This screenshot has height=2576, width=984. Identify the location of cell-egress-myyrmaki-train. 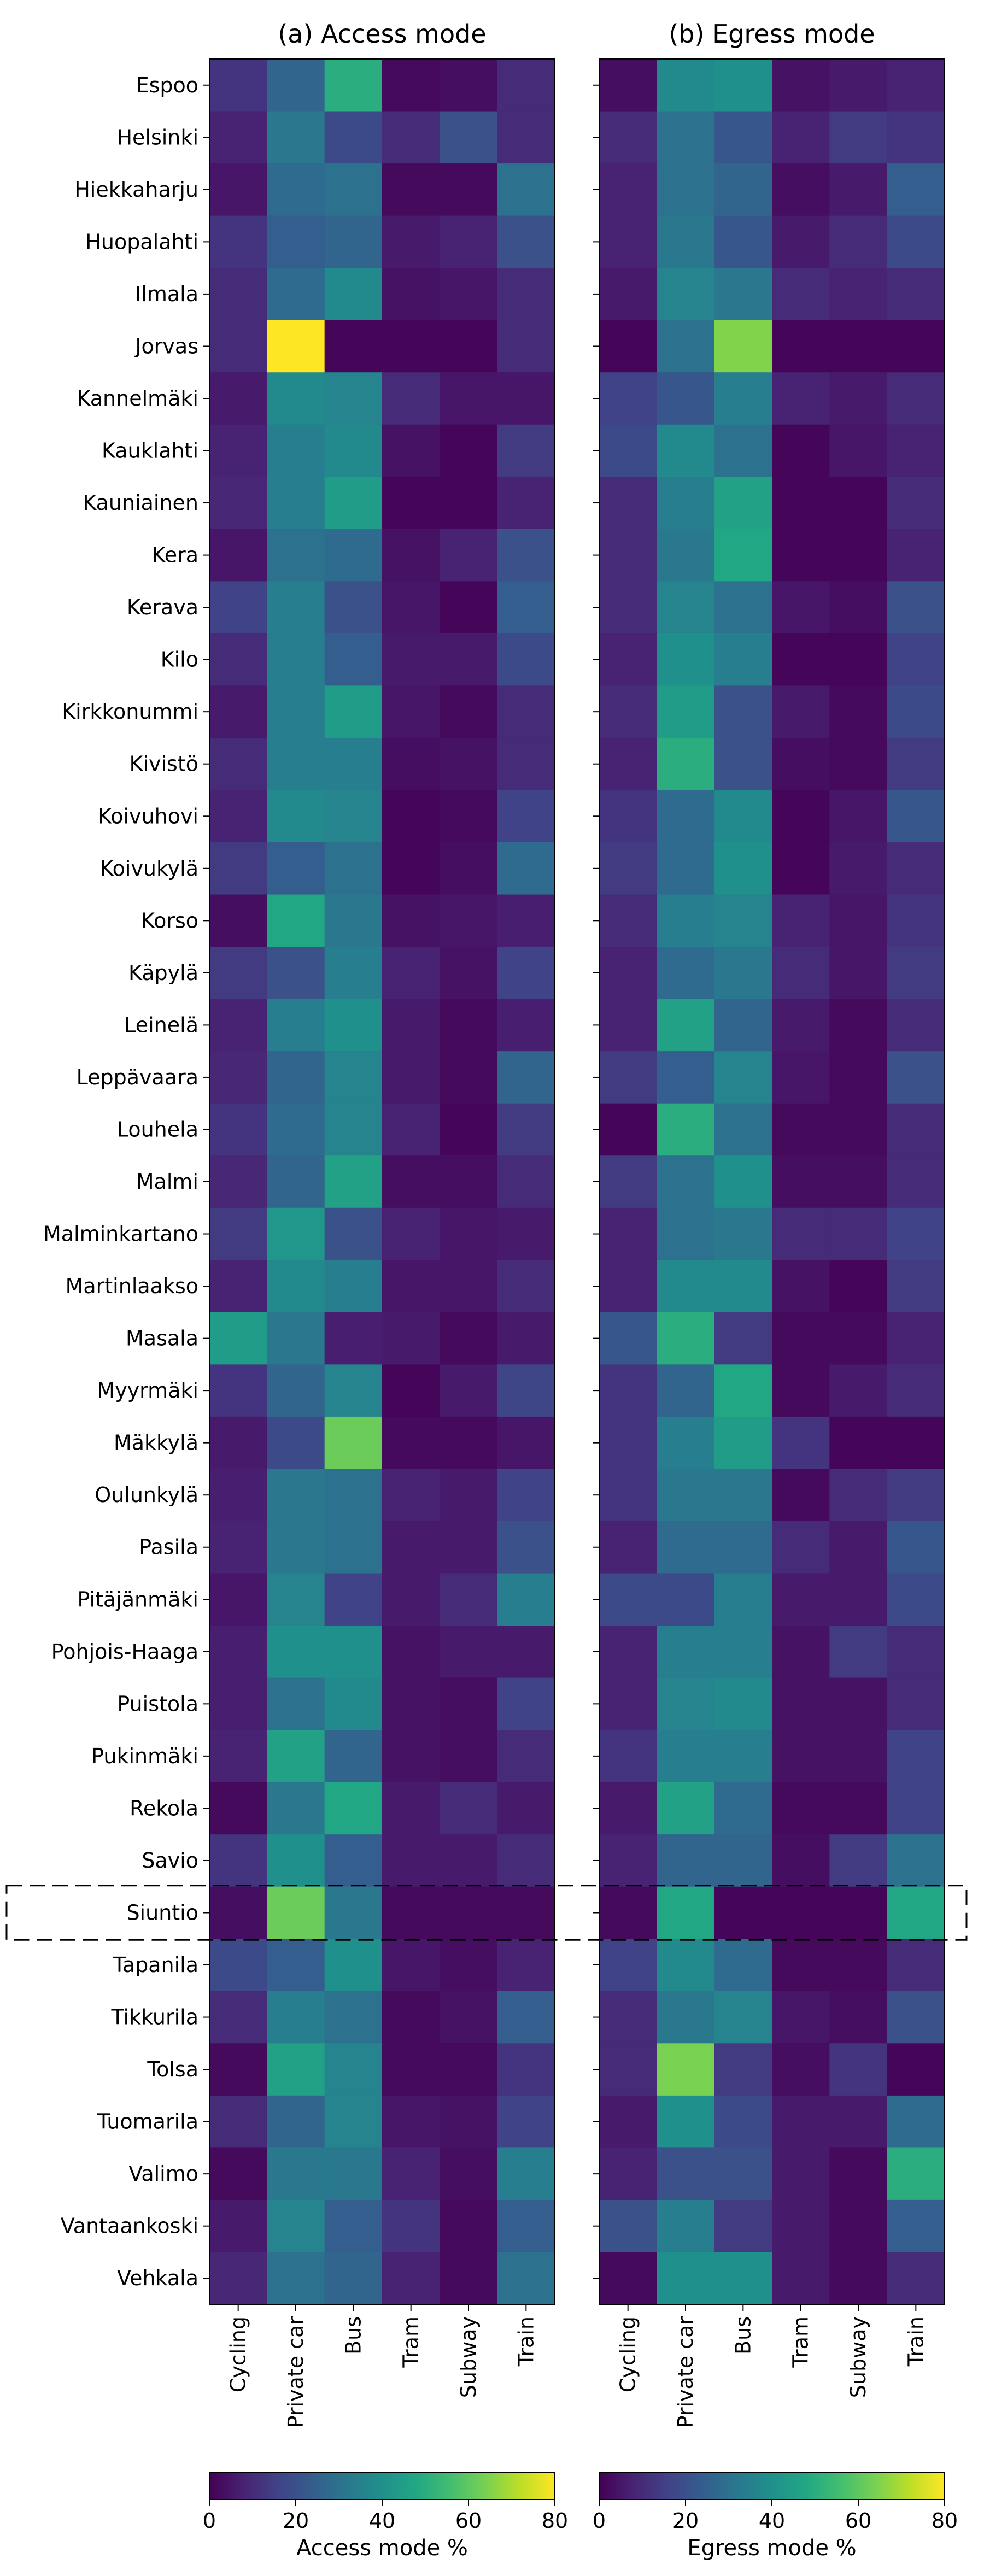
(916, 1390).